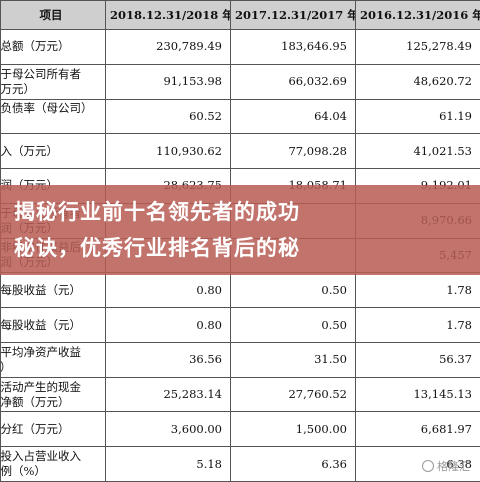  I want to click on table-cell-value: 48,620.72, so click(418, 81).